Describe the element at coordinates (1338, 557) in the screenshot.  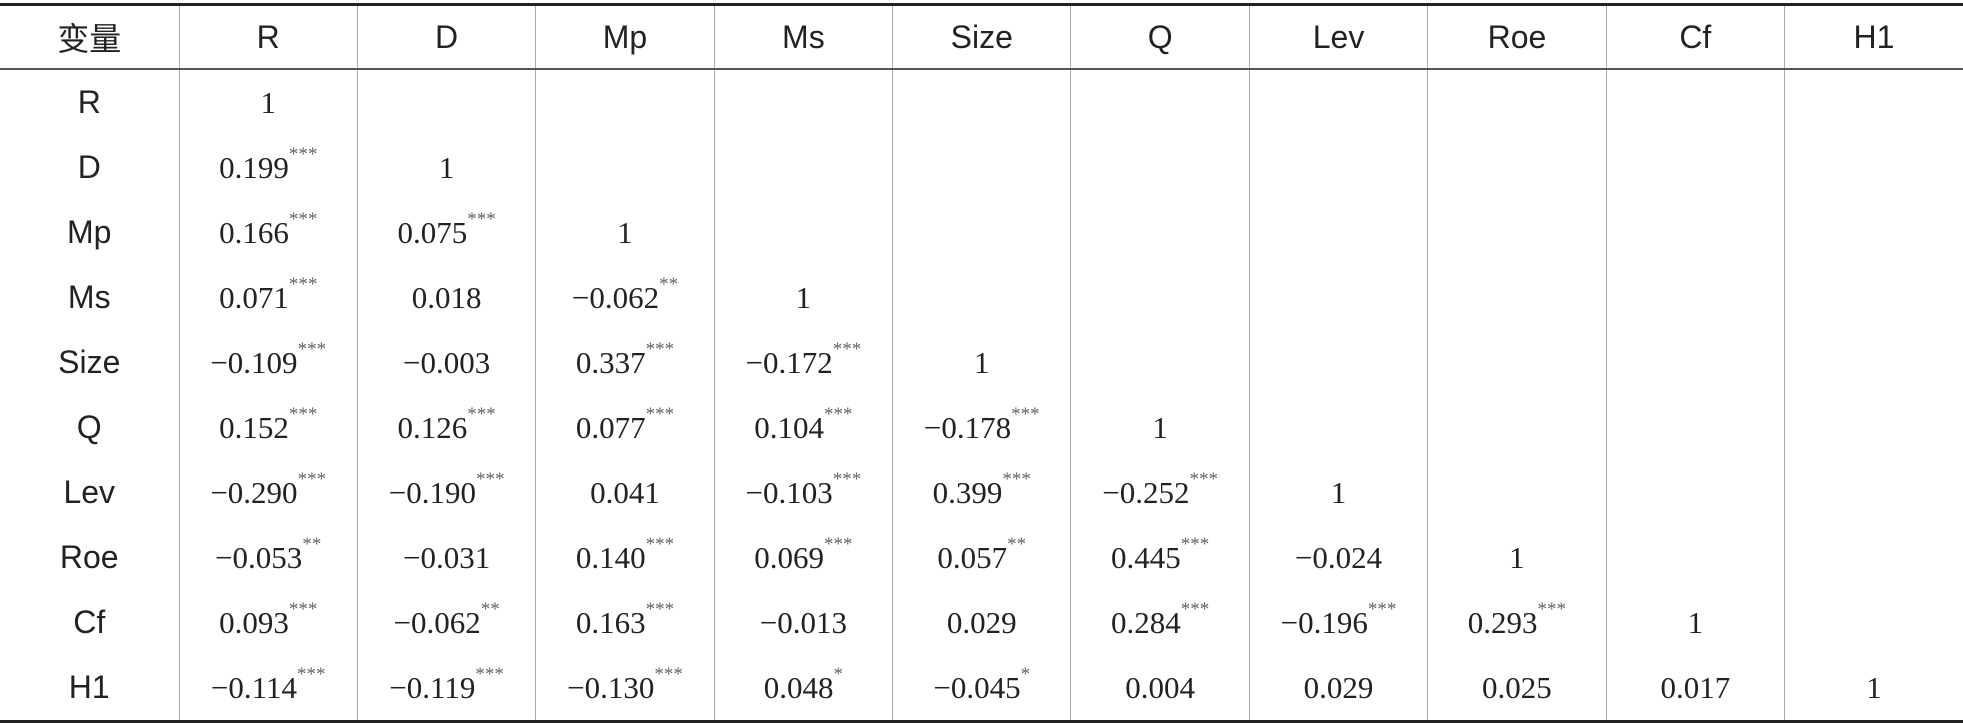
I see `cell-value: −0.024` at that location.